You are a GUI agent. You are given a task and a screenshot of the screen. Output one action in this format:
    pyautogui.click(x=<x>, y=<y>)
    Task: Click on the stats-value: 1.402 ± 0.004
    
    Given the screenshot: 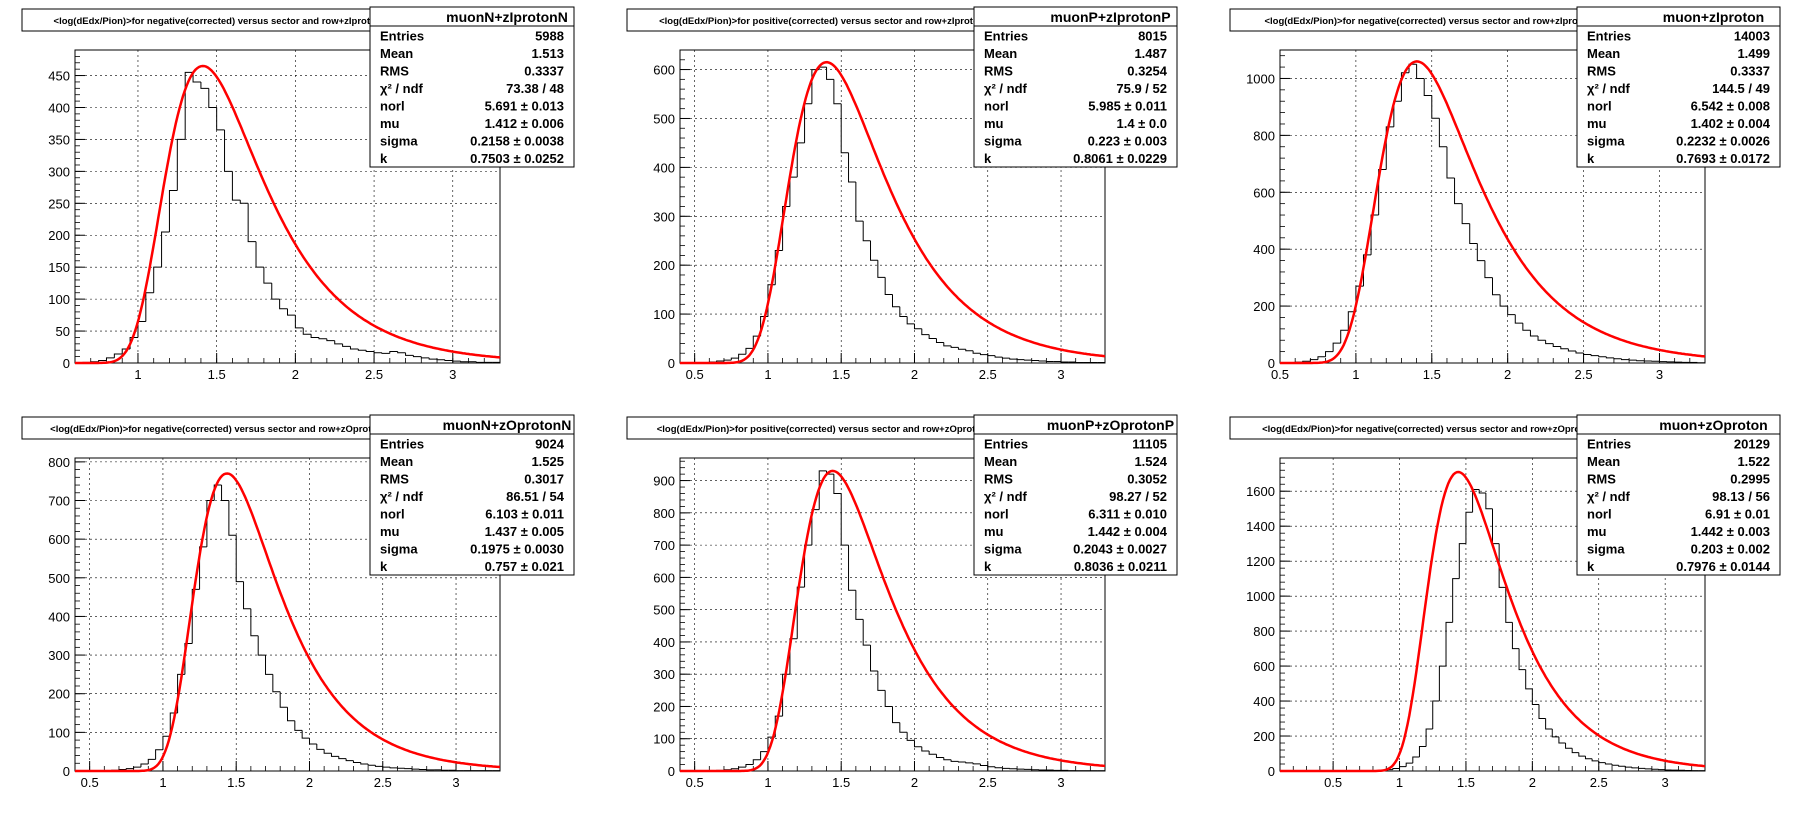 What is the action you would take?
    pyautogui.click(x=1731, y=123)
    